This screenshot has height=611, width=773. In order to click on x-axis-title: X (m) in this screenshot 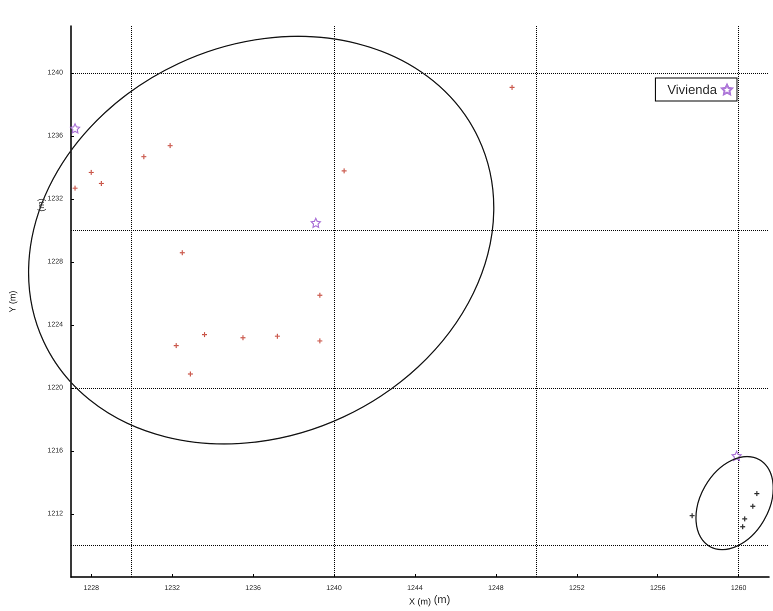, I will do `click(420, 601)`.